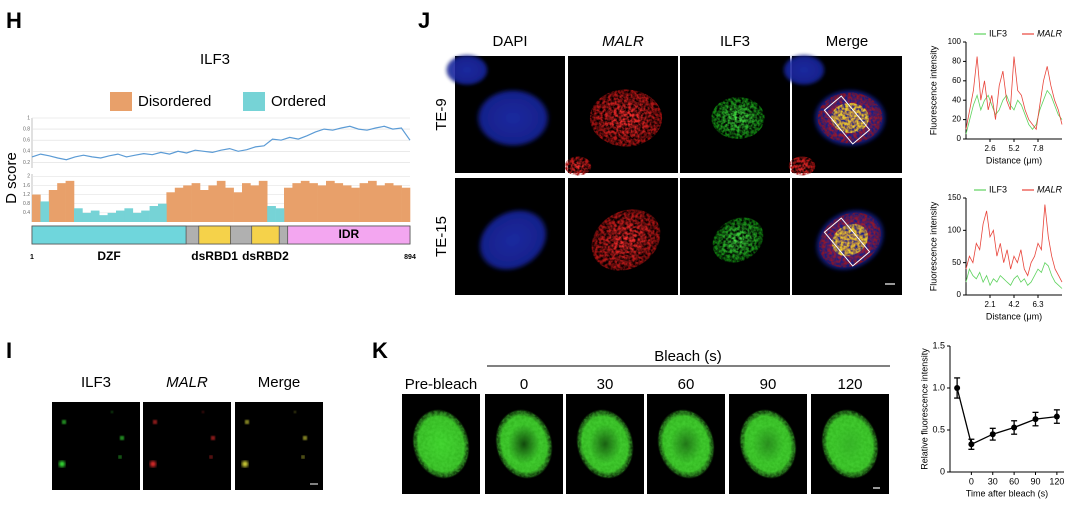 Image resolution: width=1074 pixels, height=515 pixels. Describe the element at coordinates (26, 204) in the screenshot. I see `y-tick-label: 0.8` at that location.